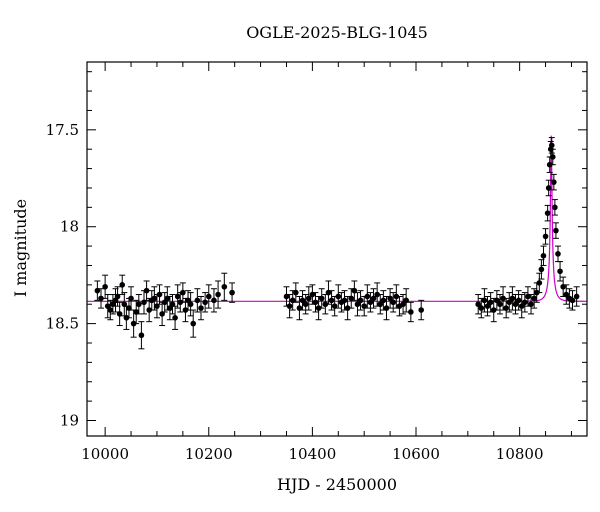 This screenshot has height=512, width=600. I want to click on x-tick-label: 10600, so click(416, 454).